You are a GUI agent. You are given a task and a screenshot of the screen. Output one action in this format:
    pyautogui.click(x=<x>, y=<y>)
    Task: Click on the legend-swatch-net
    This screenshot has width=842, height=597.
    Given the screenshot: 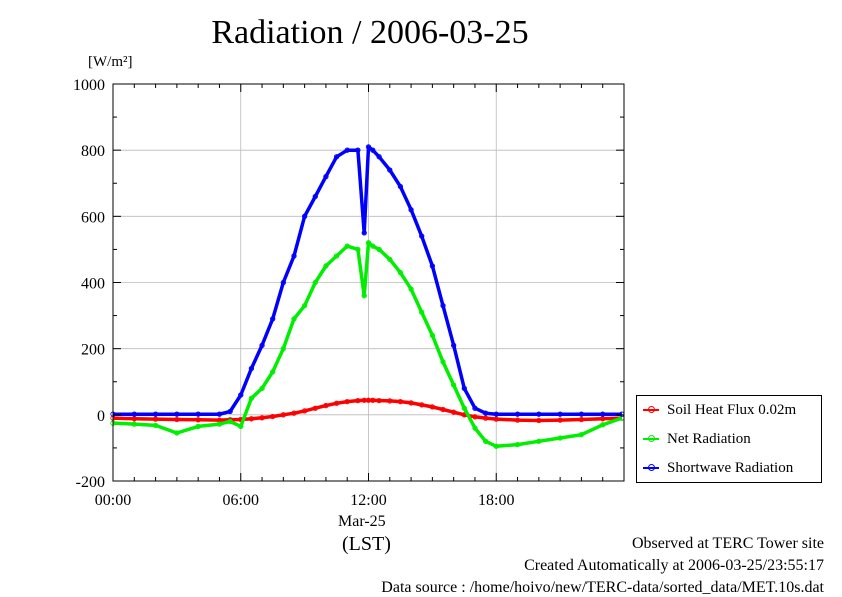 What is the action you would take?
    pyautogui.click(x=651, y=438)
    